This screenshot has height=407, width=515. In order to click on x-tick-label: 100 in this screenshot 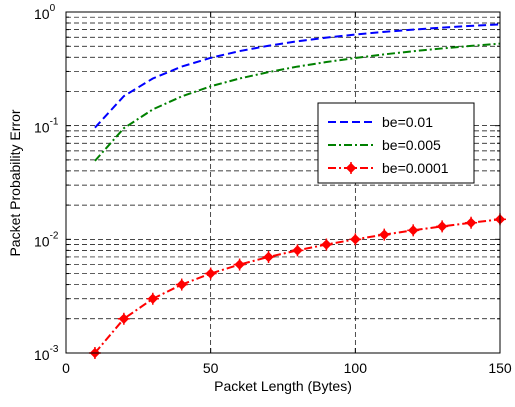, I will do `click(356, 368)`.